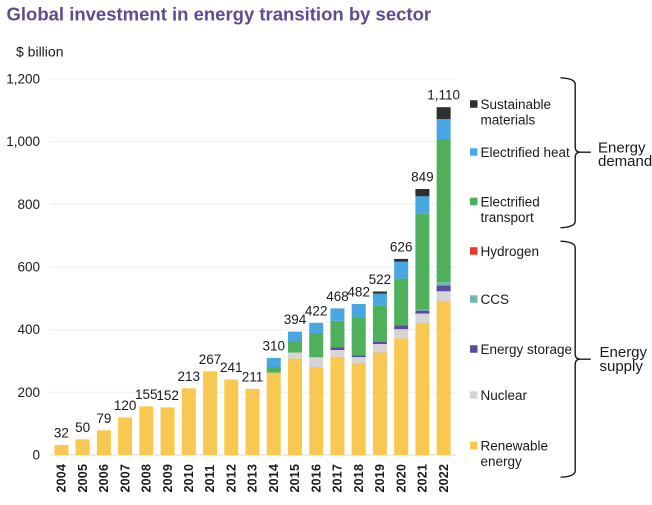  Describe the element at coordinates (508, 119) in the screenshot. I see `svg-text: materials` at that location.